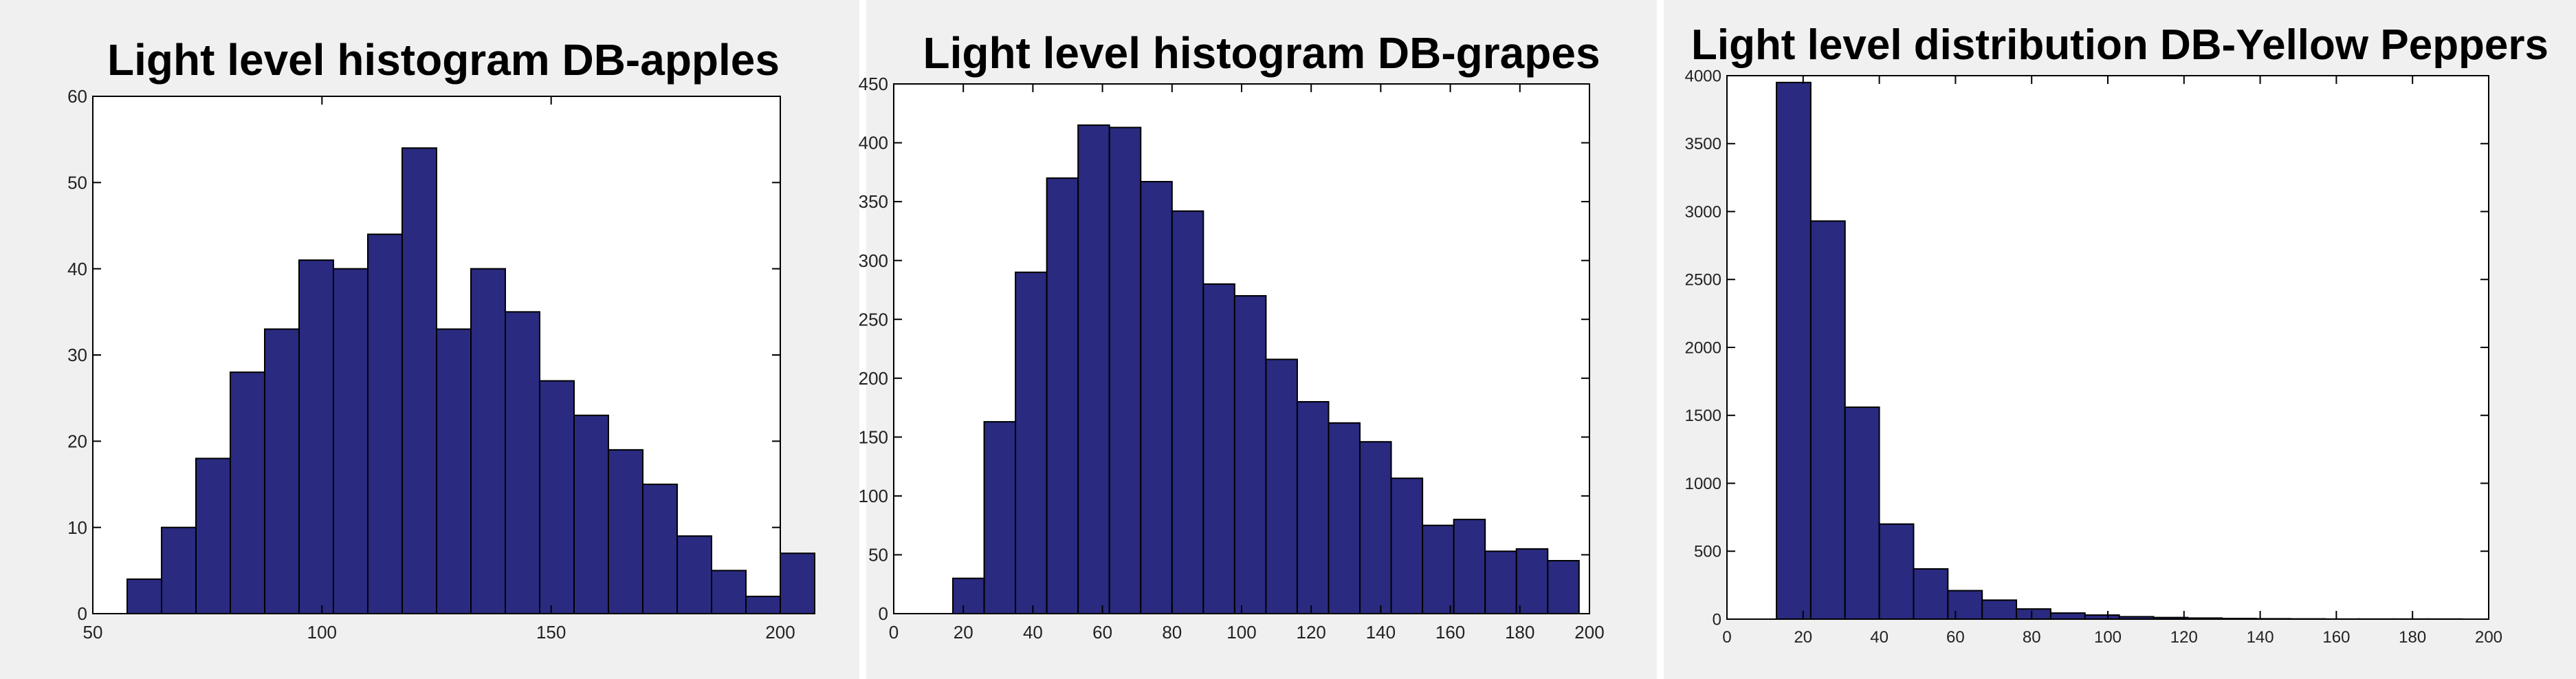 Image resolution: width=2576 pixels, height=679 pixels. Describe the element at coordinates (77, 441) in the screenshot. I see `y-tick-label: 20` at that location.